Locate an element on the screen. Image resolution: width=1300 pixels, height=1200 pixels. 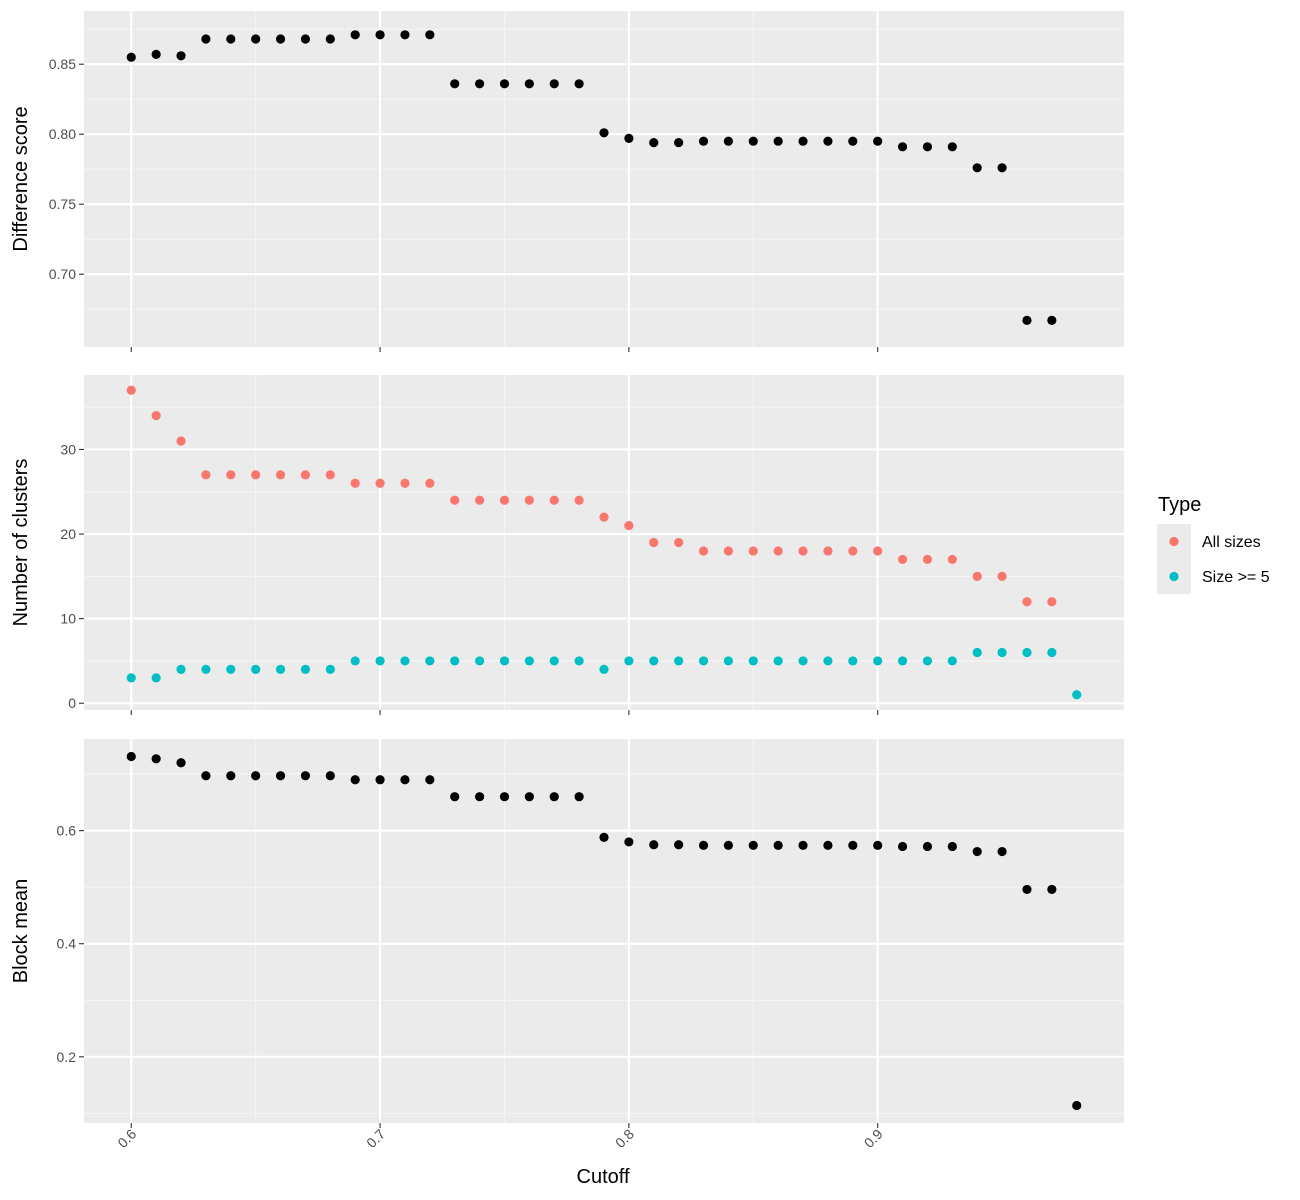
legend: Type All sizes Size >= 5 is located at coordinates (1213, 544).